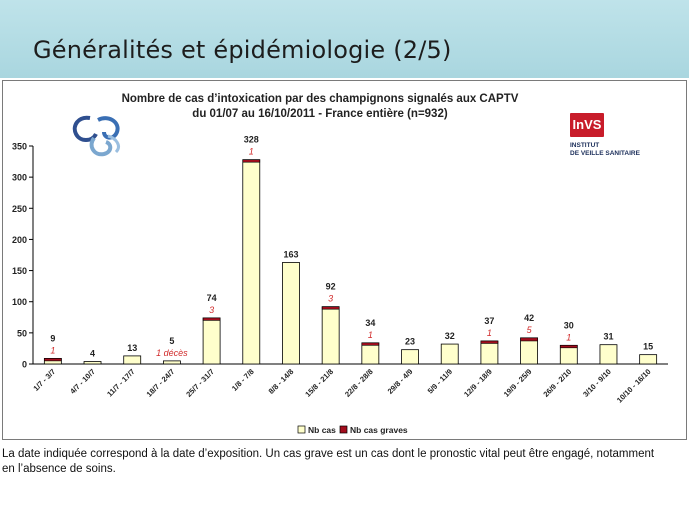  Describe the element at coordinates (44, 380) in the screenshot. I see `x-tick-label: 1/7 - 3/7` at that location.